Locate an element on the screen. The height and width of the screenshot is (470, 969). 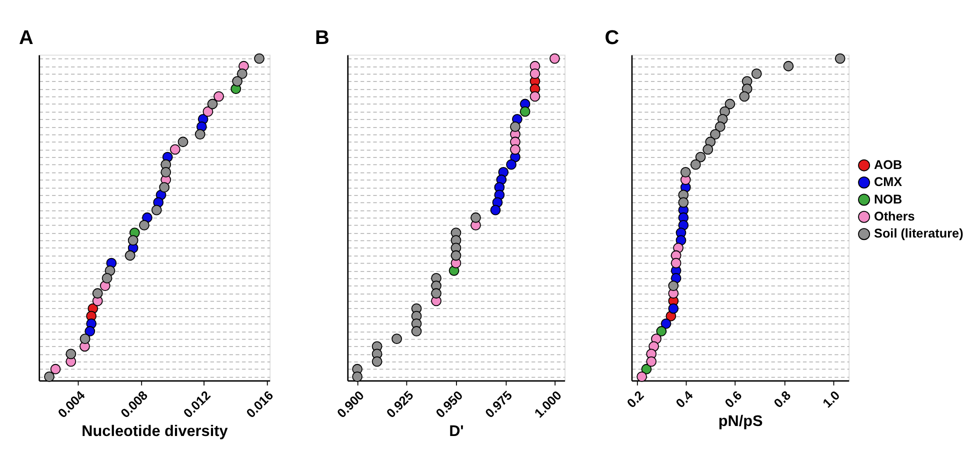
x-tick-label: 1.0 is located at coordinates (831, 399).